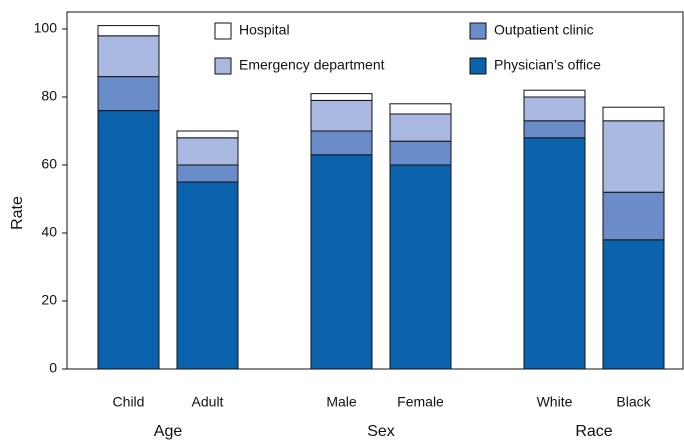 The height and width of the screenshot is (445, 684). What do you see at coordinates (168, 431) in the screenshot?
I see `group-label: Age` at bounding box center [168, 431].